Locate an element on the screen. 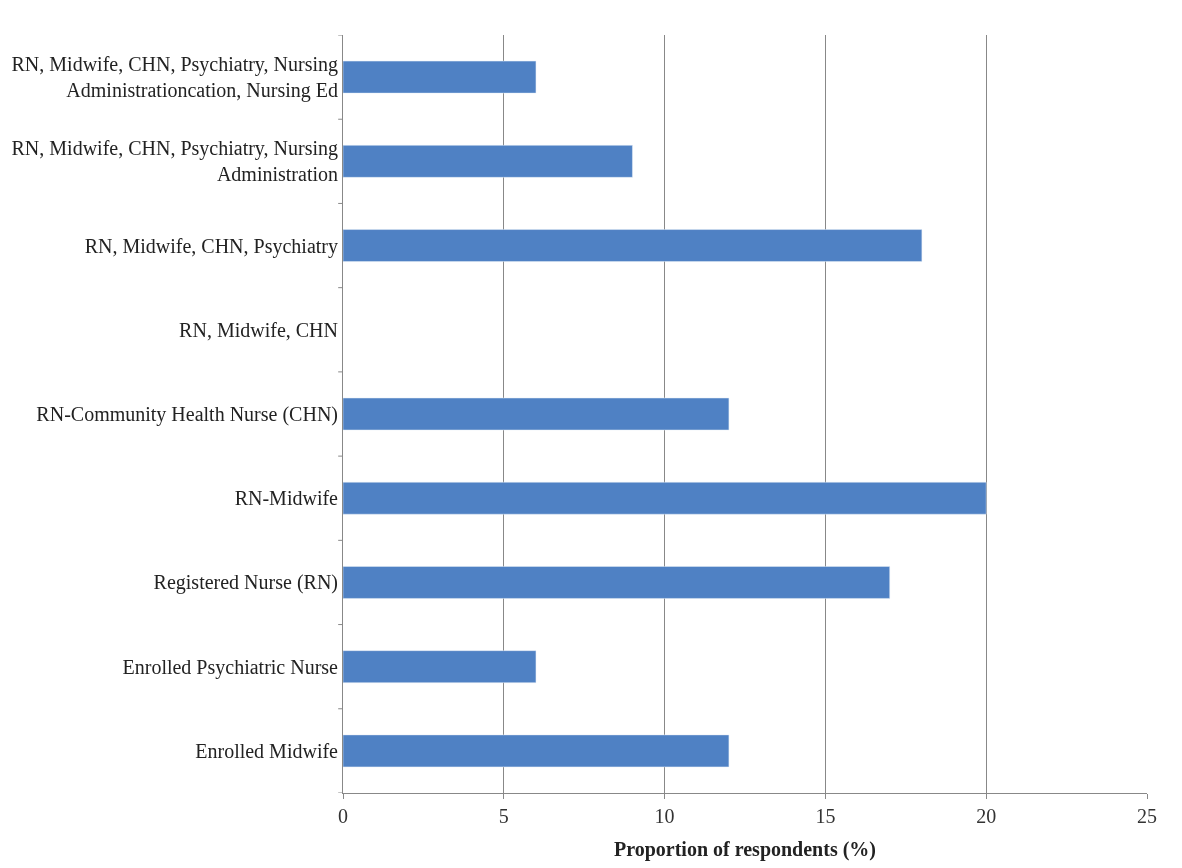 This screenshot has height=868, width=1182. y-tick-label: Enrolled Psychiatric Nurse is located at coordinates (230, 667).